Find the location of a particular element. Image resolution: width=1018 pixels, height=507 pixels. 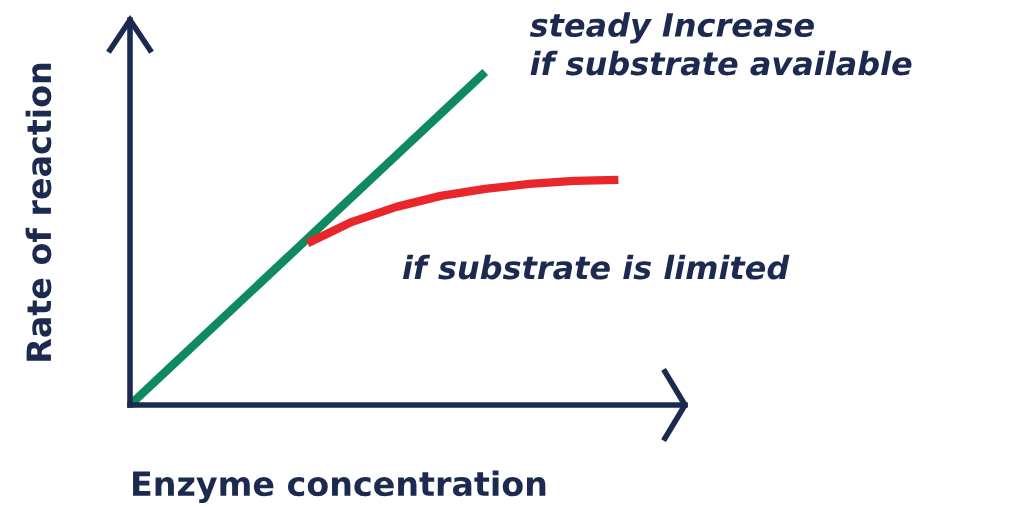

series-label: steady Increase if substrate available is located at coordinates (720, 44).